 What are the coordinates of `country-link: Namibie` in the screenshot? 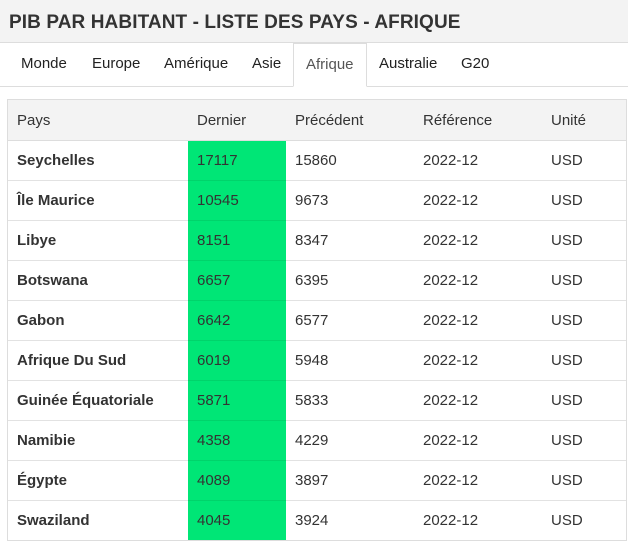 It's located at (98, 440).